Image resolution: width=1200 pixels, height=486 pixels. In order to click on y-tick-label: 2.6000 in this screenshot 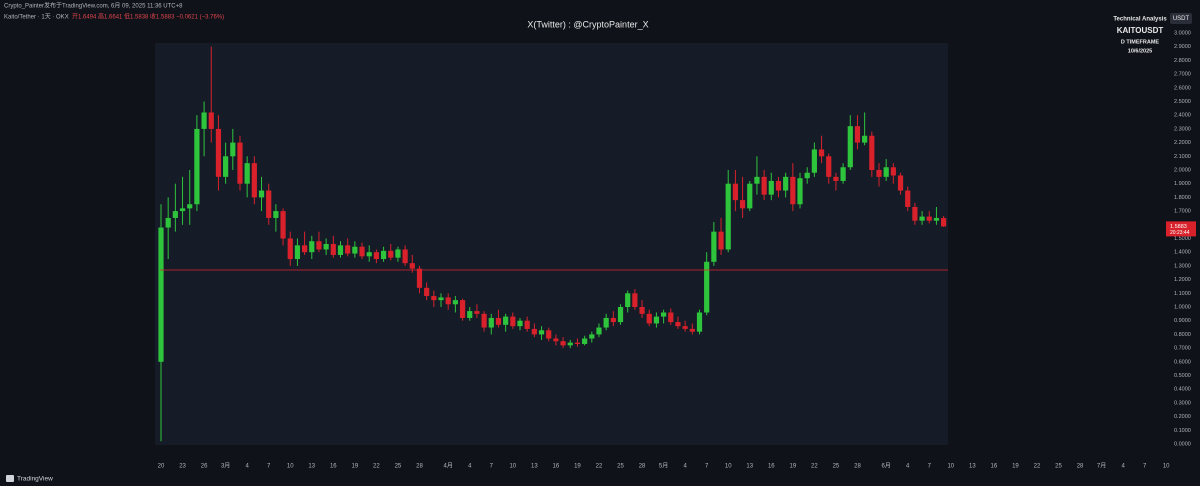, I will do `click(1182, 88)`.